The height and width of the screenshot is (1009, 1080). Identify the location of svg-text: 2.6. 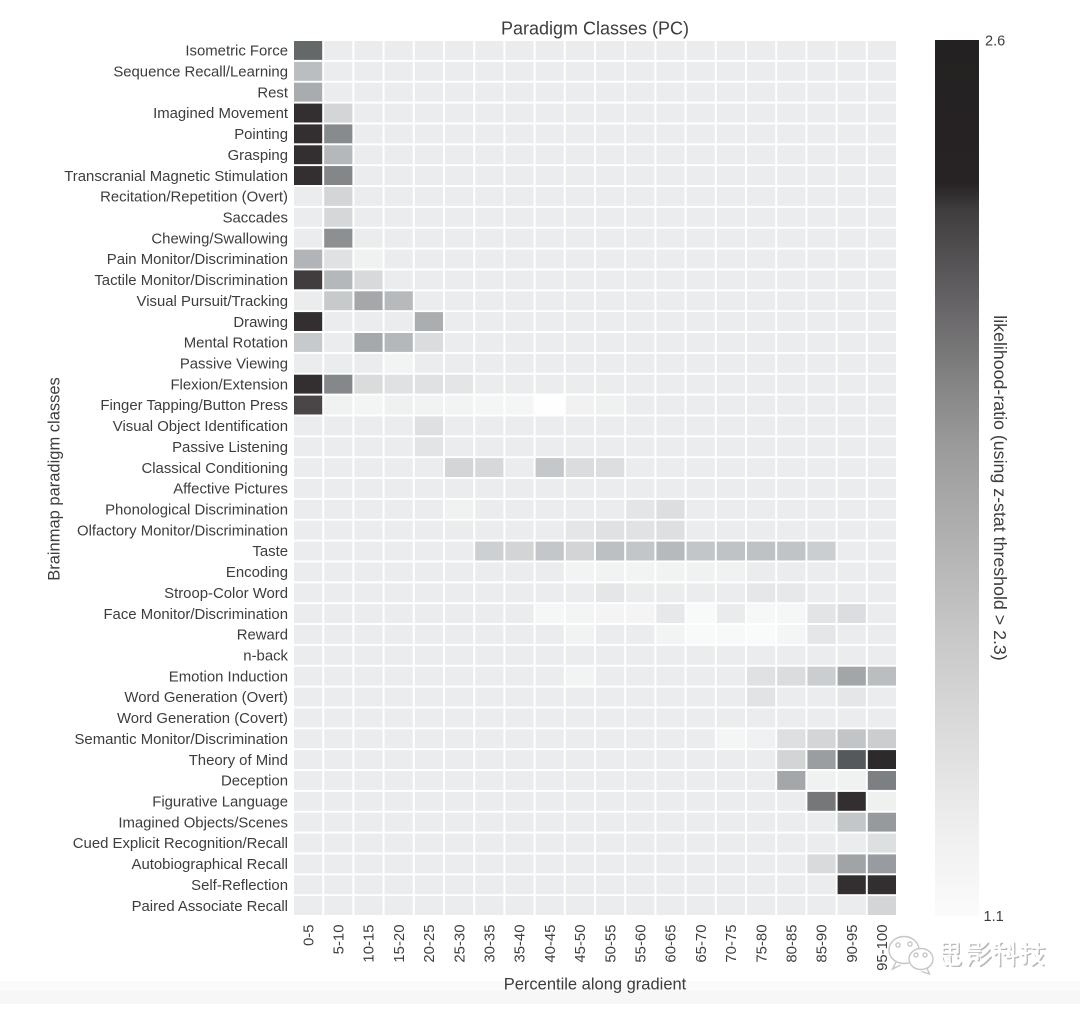
(995, 42).